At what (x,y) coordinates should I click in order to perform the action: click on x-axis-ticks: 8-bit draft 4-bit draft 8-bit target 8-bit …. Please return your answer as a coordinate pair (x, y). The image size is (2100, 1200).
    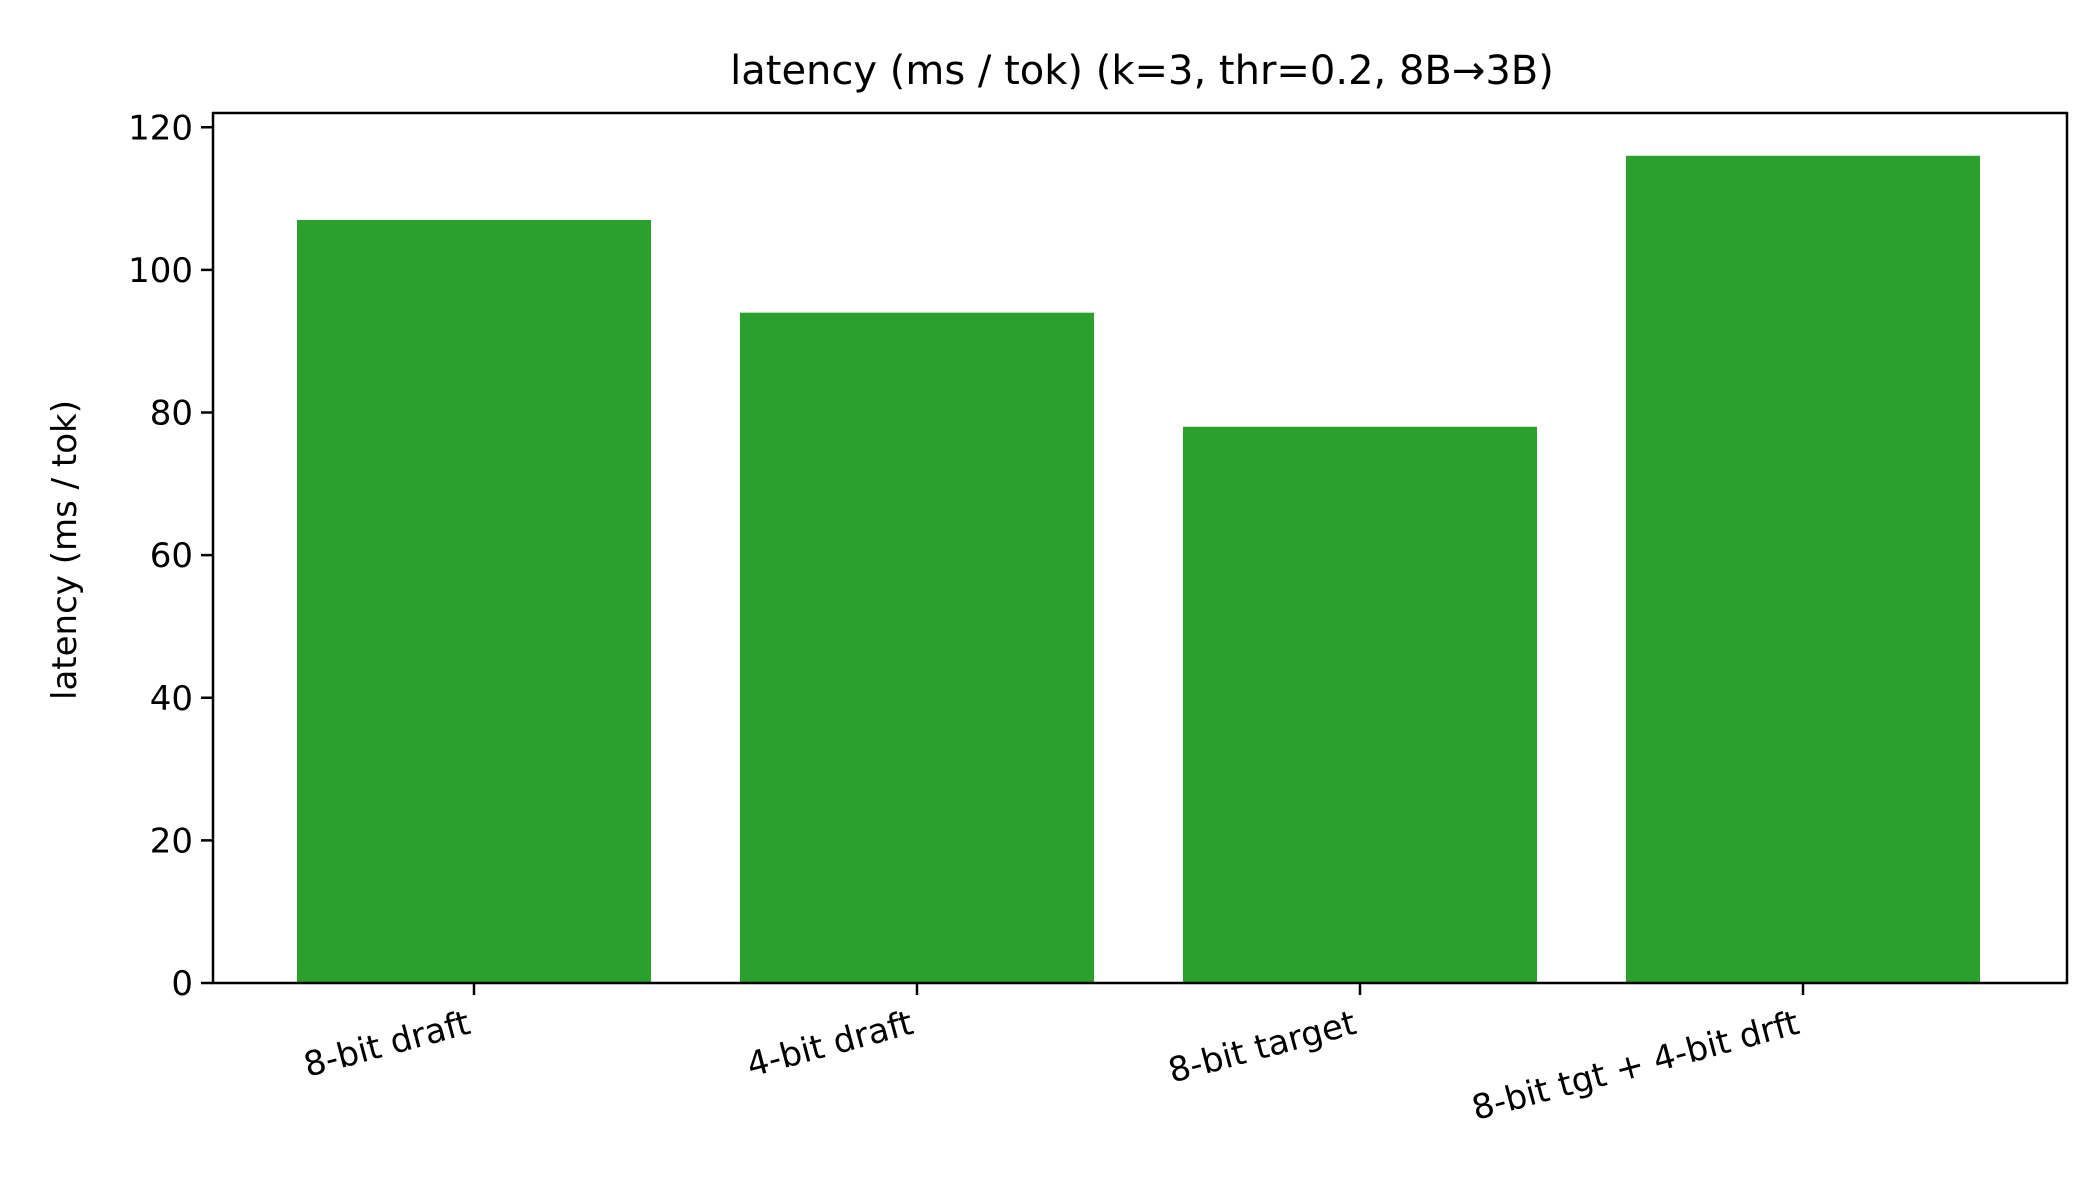
    Looking at the image, I should click on (1052, 1056).